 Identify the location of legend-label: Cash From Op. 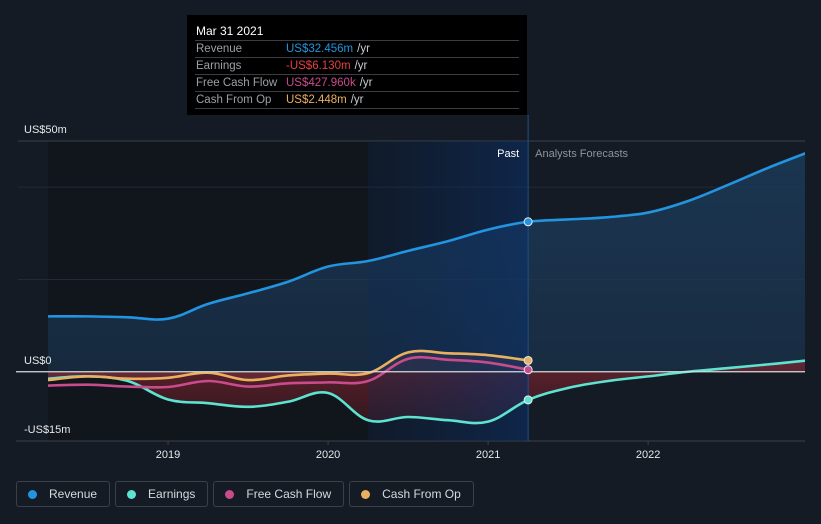
(421, 494).